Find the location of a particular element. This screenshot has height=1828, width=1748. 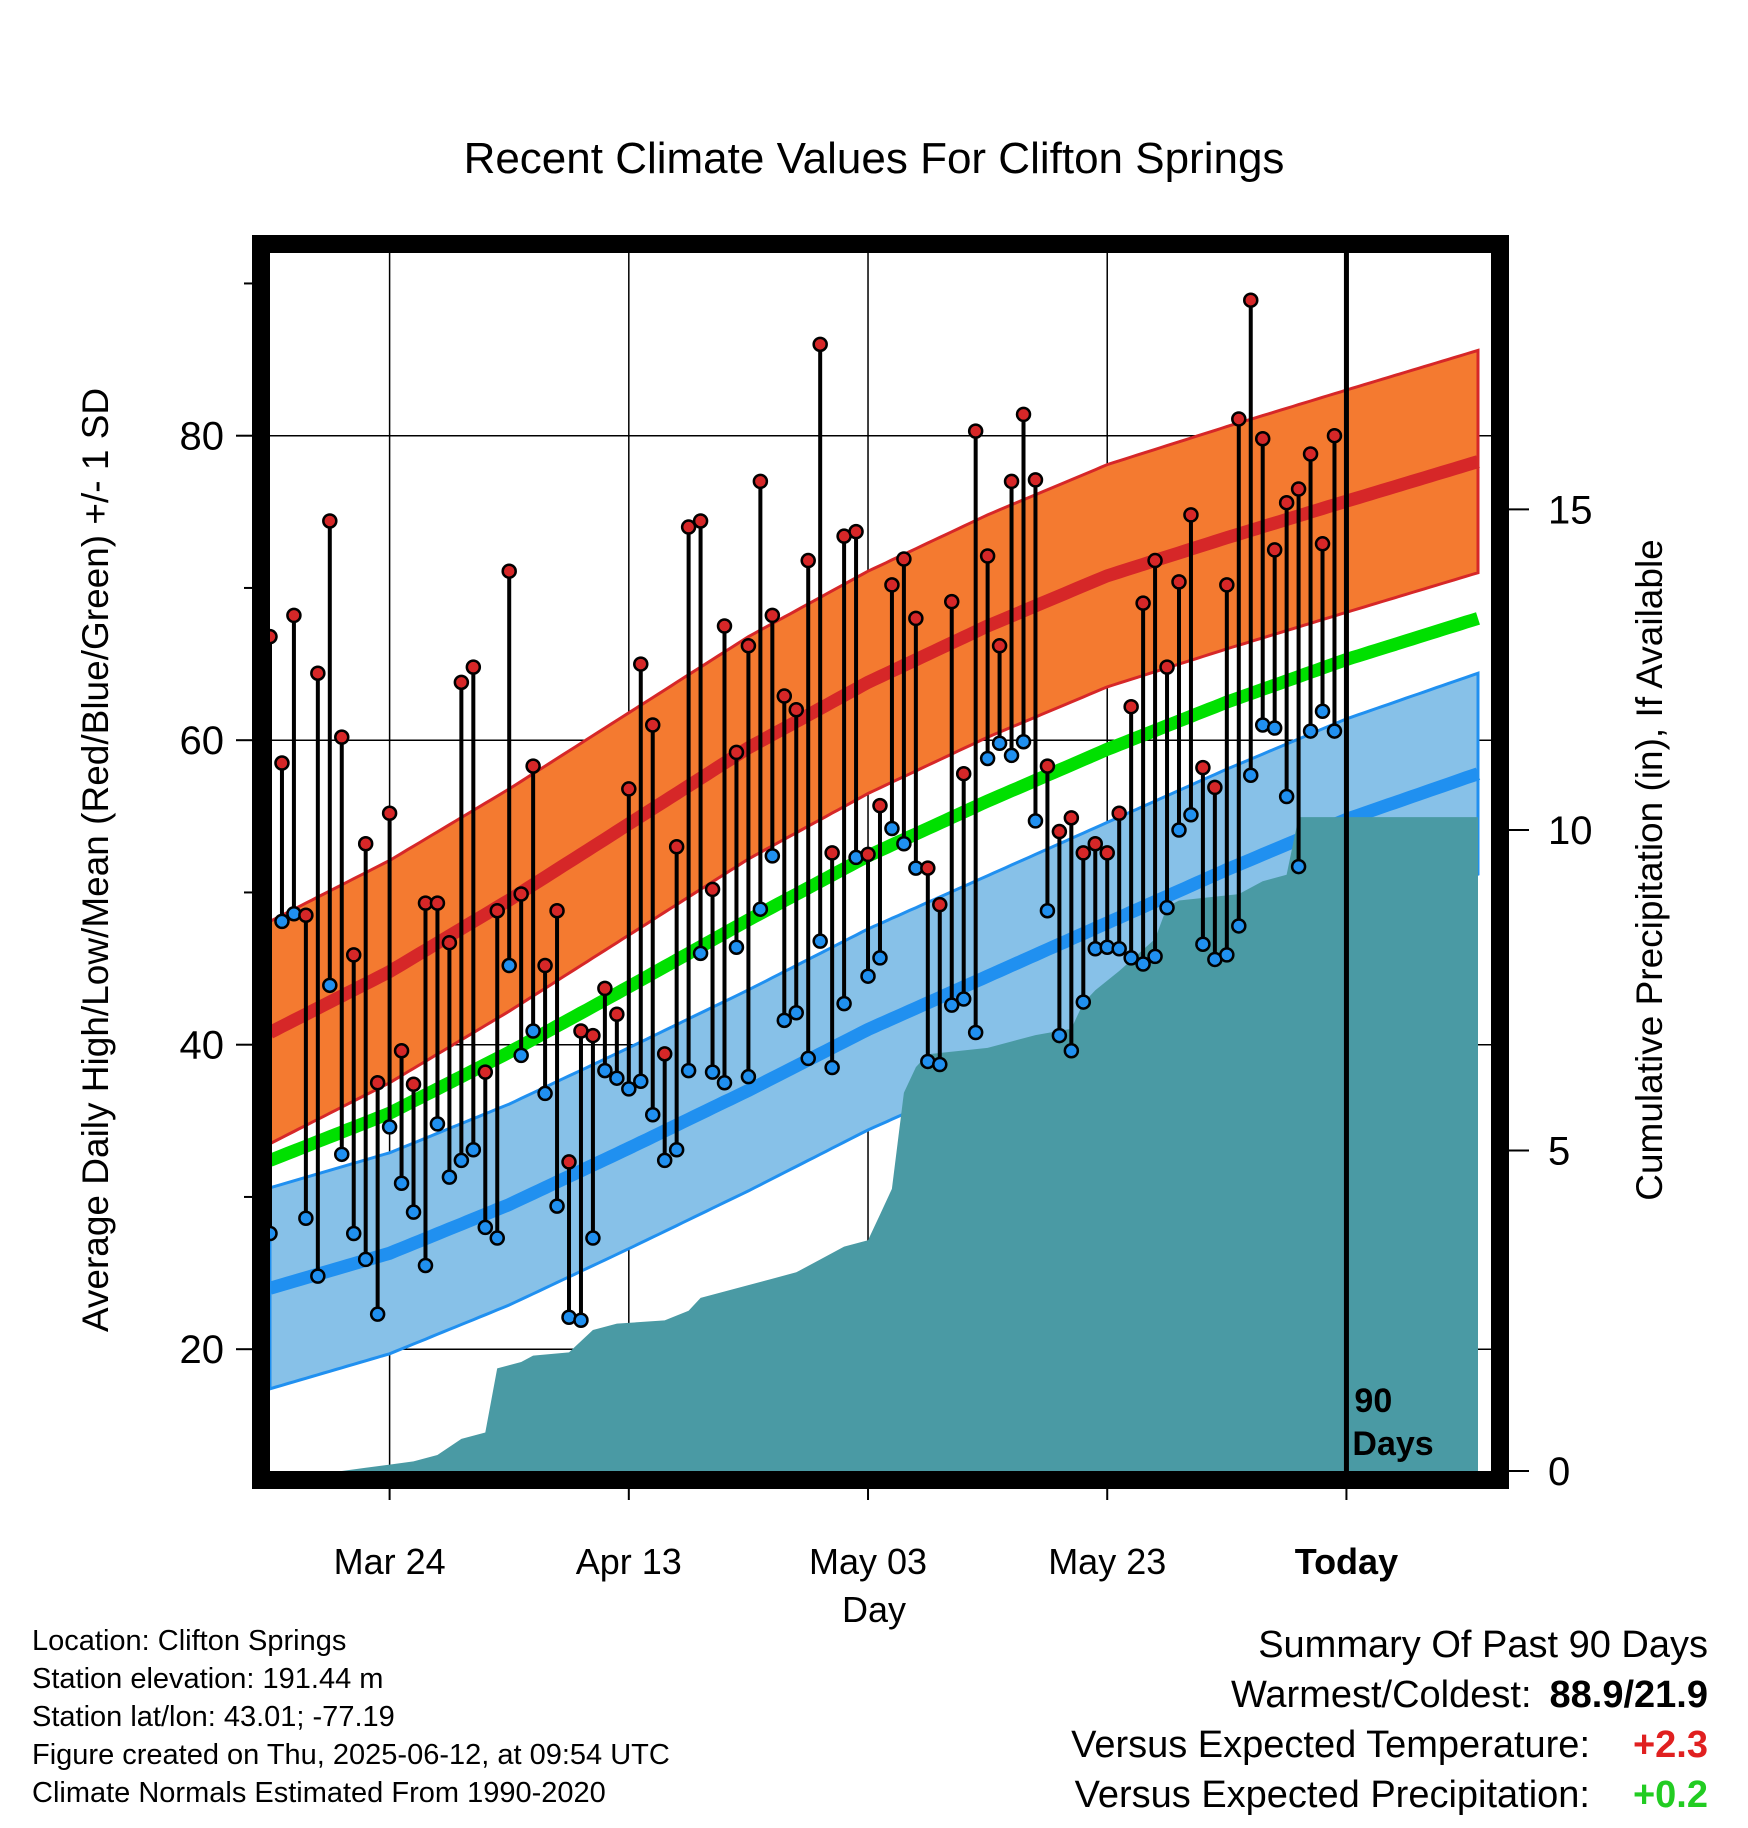

y-right-tick-label: 0 is located at coordinates (1559, 1472).